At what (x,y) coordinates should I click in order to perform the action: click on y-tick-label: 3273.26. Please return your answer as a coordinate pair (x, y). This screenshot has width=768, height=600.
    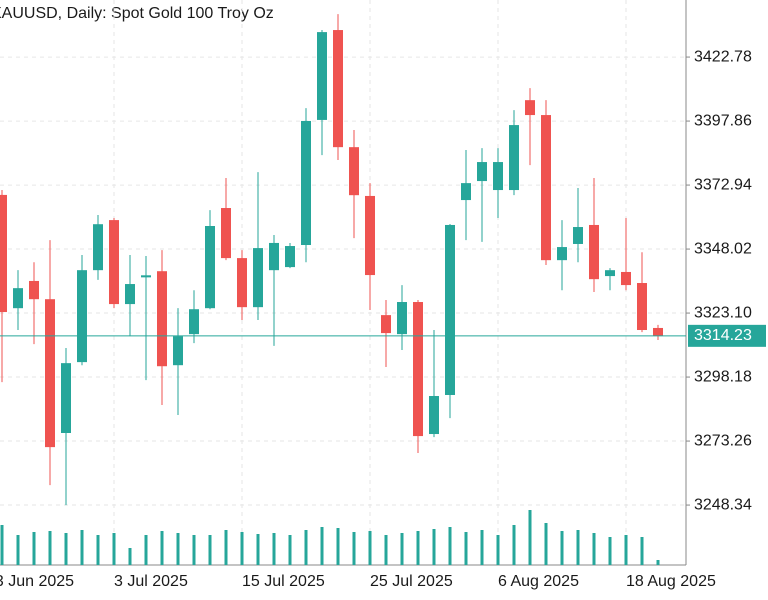
    Looking at the image, I should click on (723, 440).